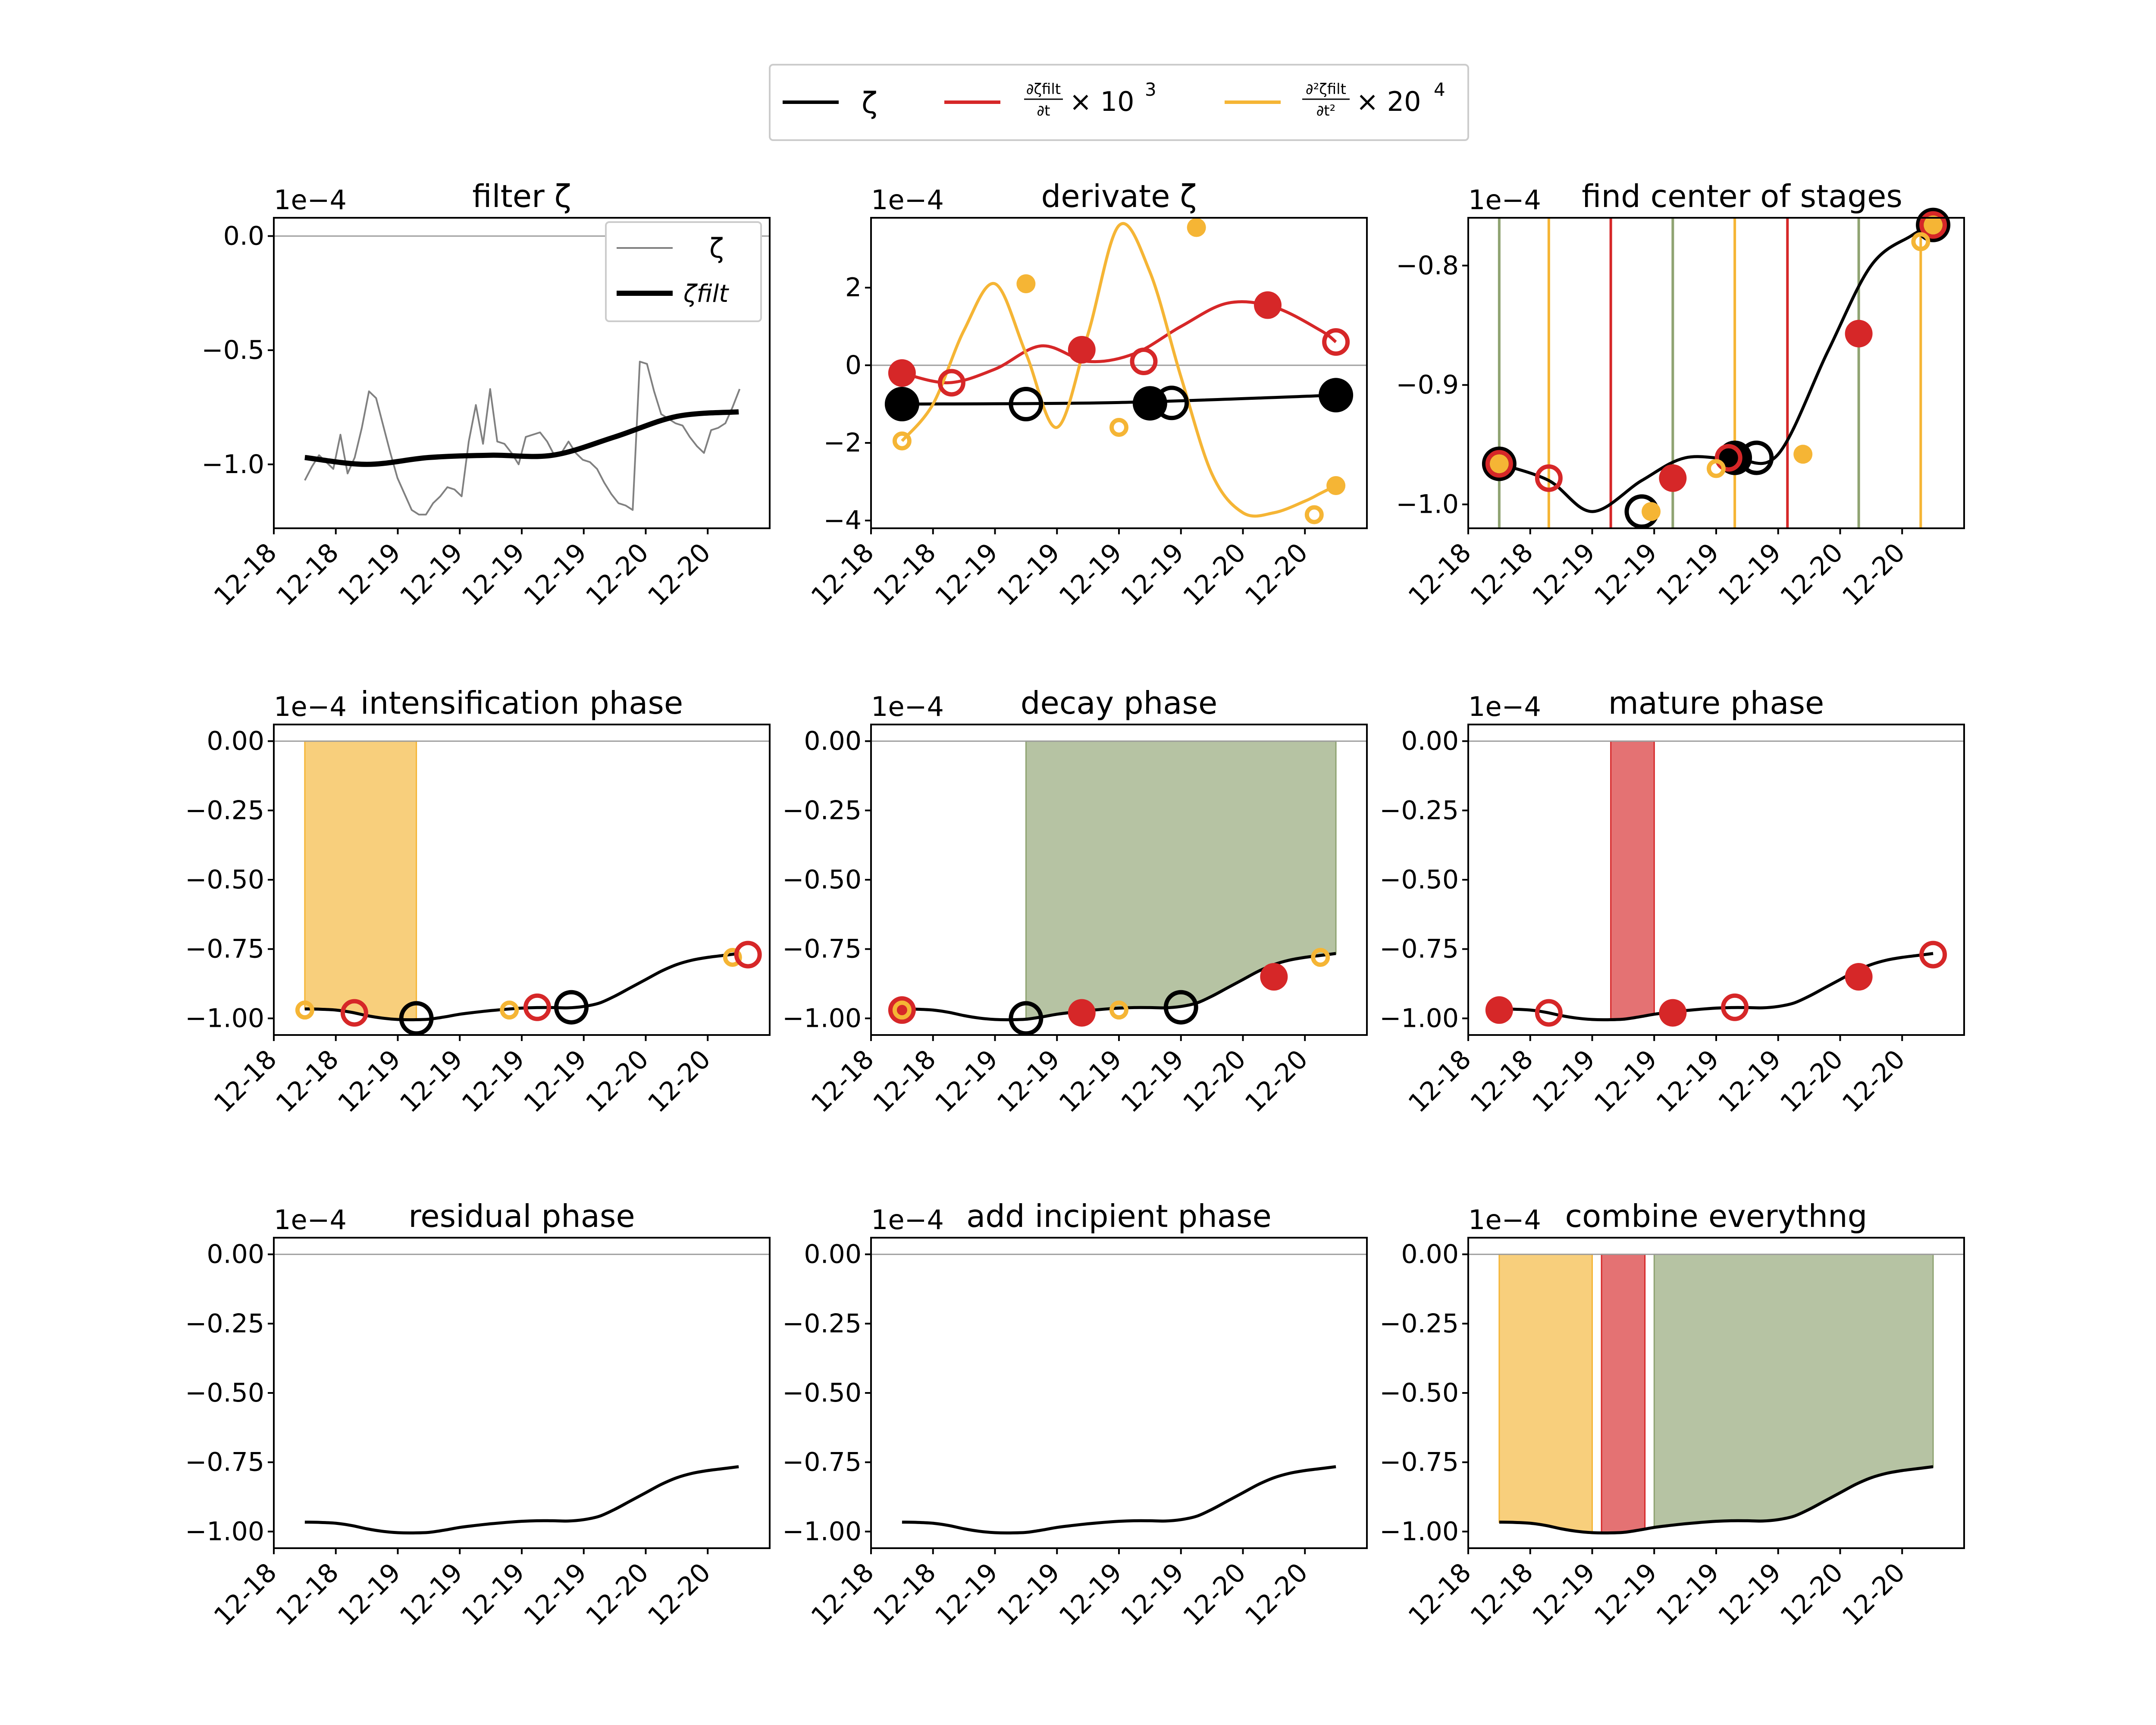 This screenshot has height=1725, width=2156. What do you see at coordinates (843, 520) in the screenshot?
I see `y-tick-label: −4` at bounding box center [843, 520].